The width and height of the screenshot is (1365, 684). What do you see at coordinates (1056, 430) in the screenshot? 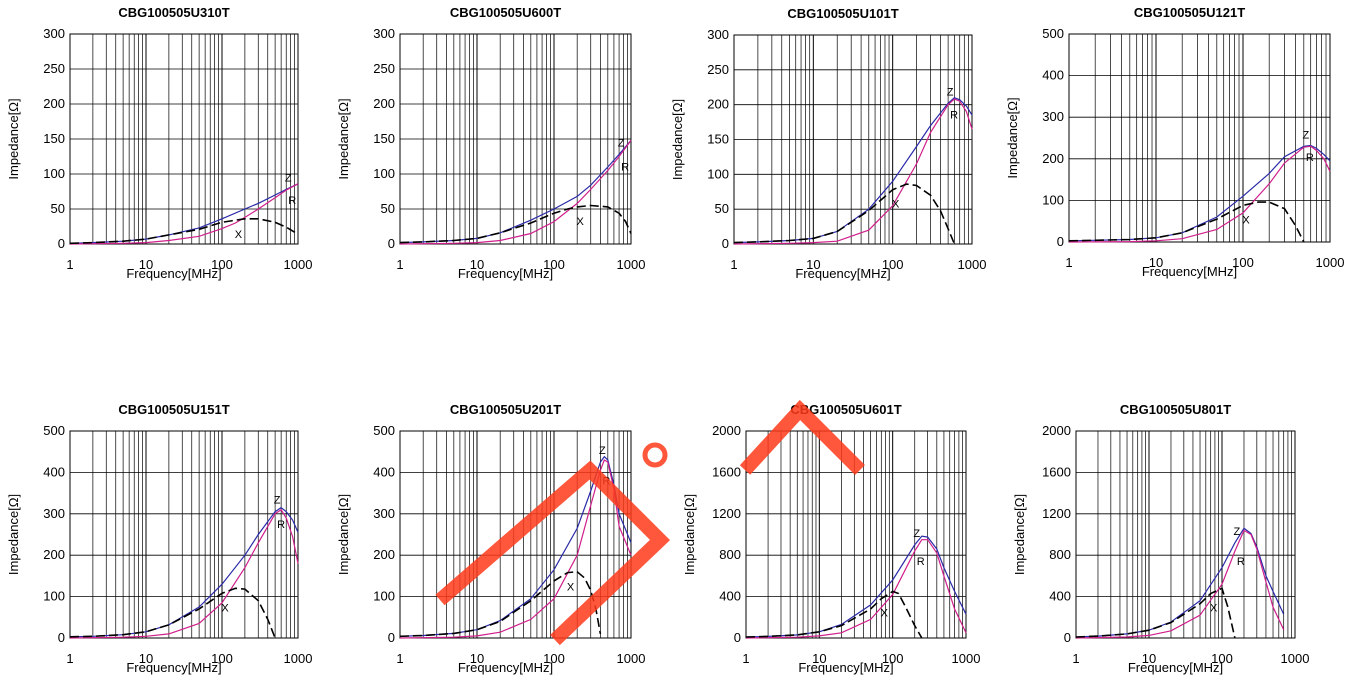
I see `y-tick-label: 2000` at bounding box center [1056, 430].